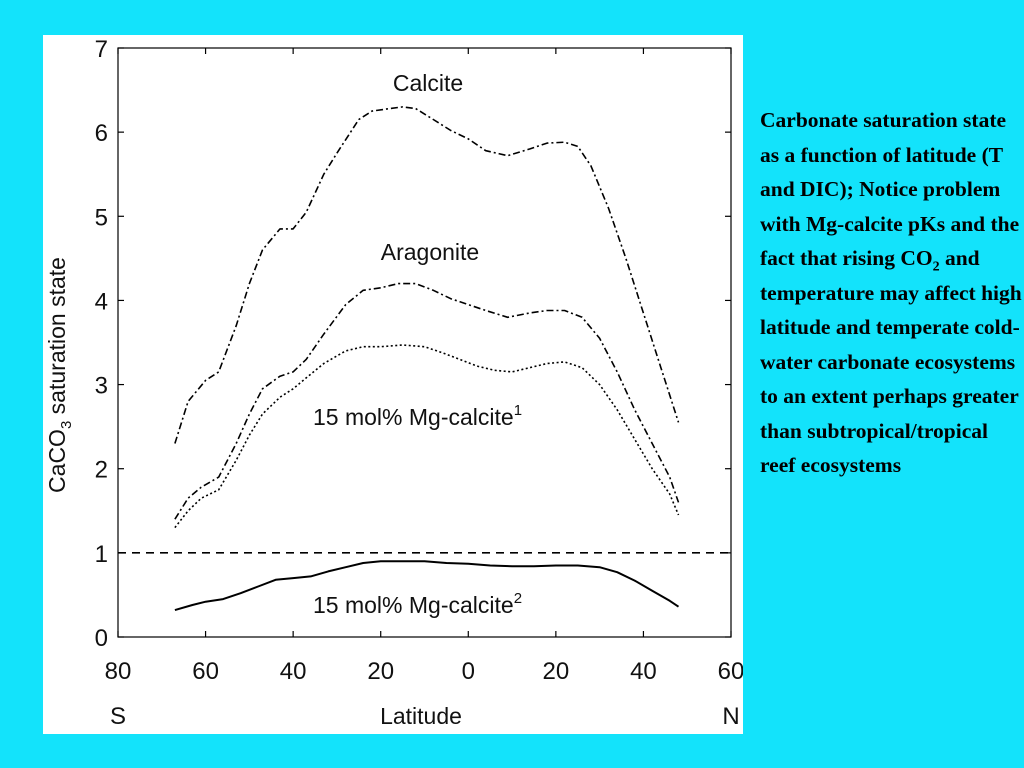 The height and width of the screenshot is (768, 1024). What do you see at coordinates (101, 133) in the screenshot?
I see `y-tick-label: 6` at bounding box center [101, 133].